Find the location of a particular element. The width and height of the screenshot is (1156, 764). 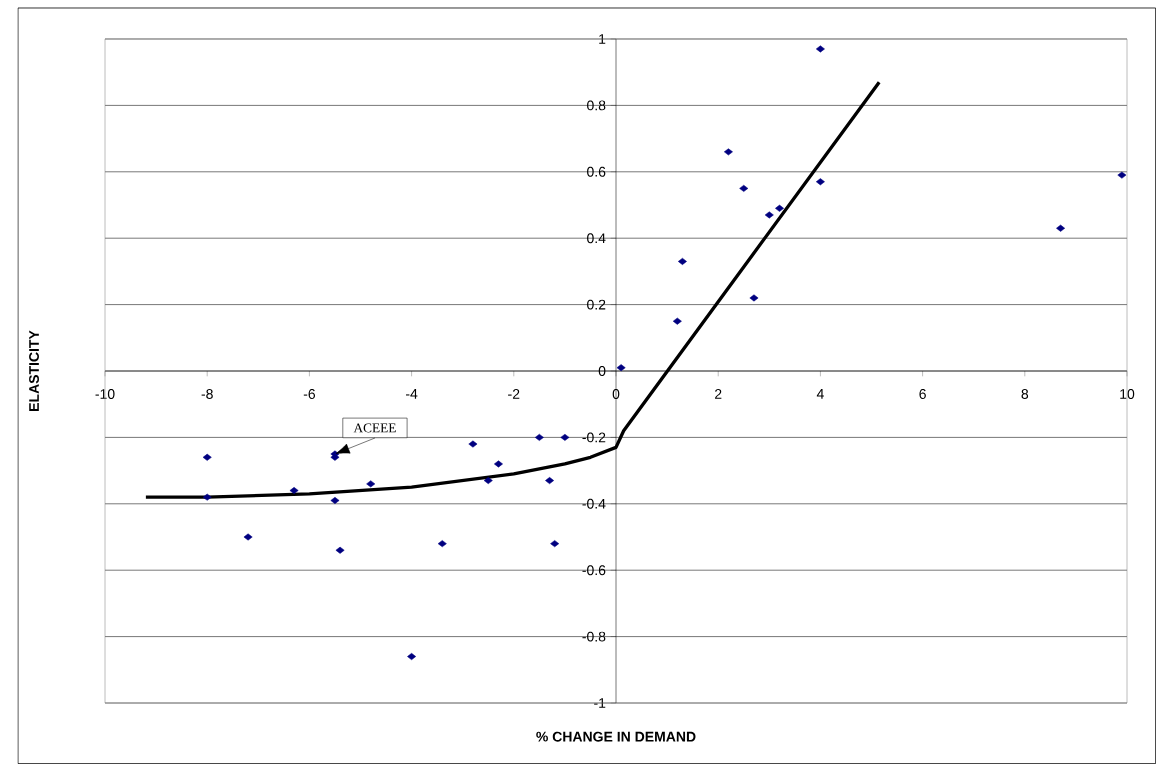

x-tick-label: 10 is located at coordinates (1127, 394).